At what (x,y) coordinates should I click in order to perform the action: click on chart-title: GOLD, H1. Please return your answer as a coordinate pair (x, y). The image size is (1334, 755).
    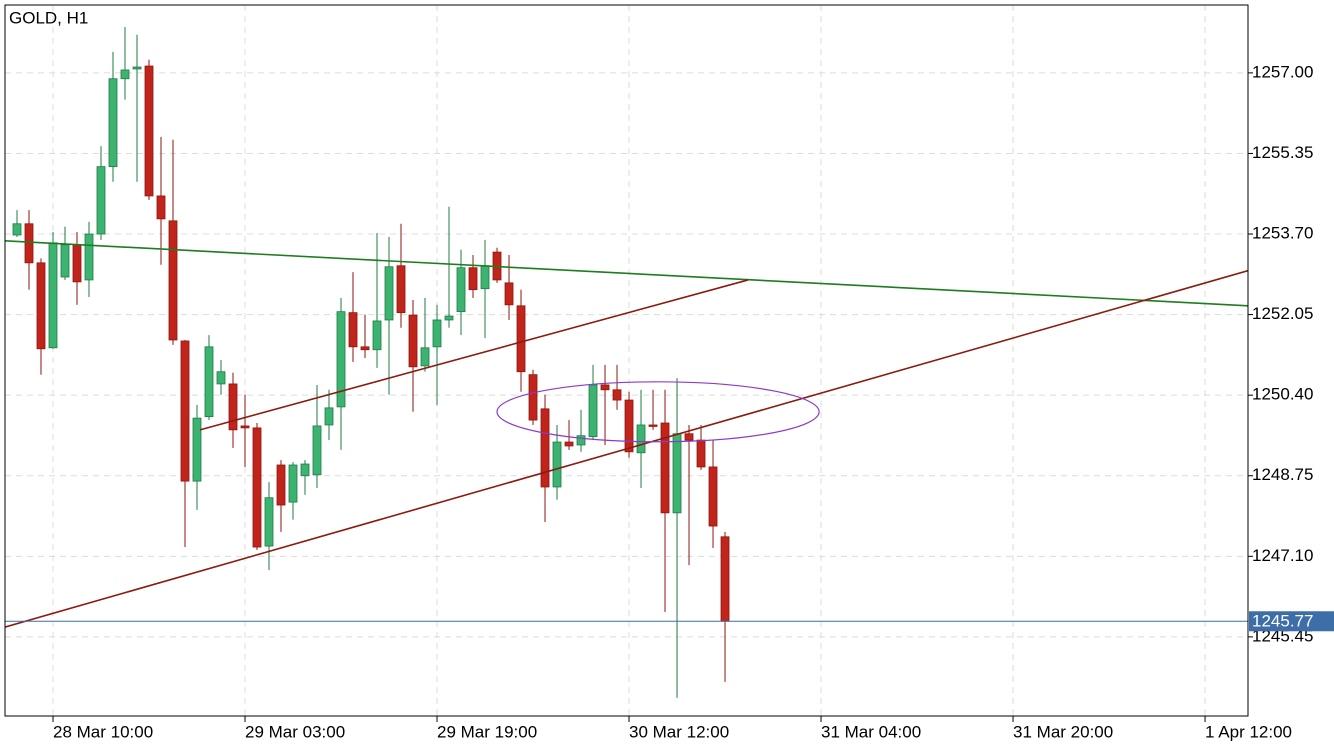
    Looking at the image, I should click on (48, 17).